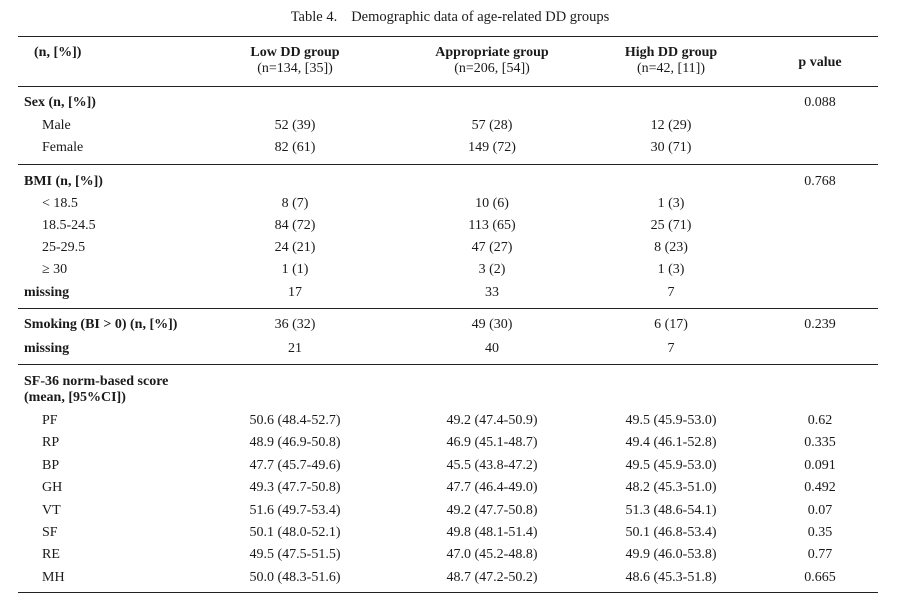  What do you see at coordinates (820, 510) in the screenshot?
I see `cell-pvalue: 0.07` at bounding box center [820, 510].